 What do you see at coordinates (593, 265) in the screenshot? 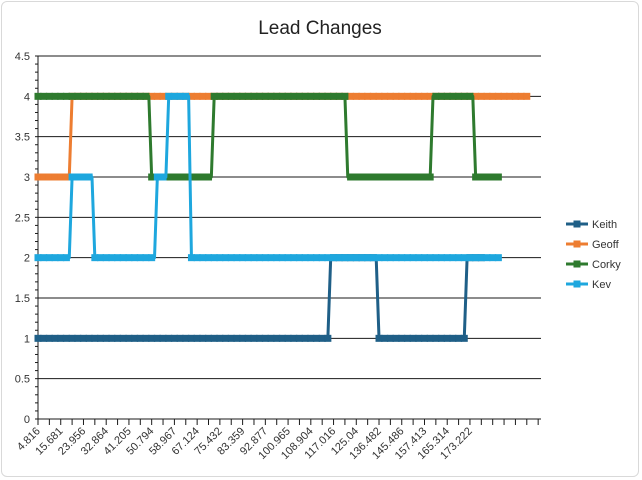
I see `legend-item-corky: Corky` at bounding box center [593, 265].